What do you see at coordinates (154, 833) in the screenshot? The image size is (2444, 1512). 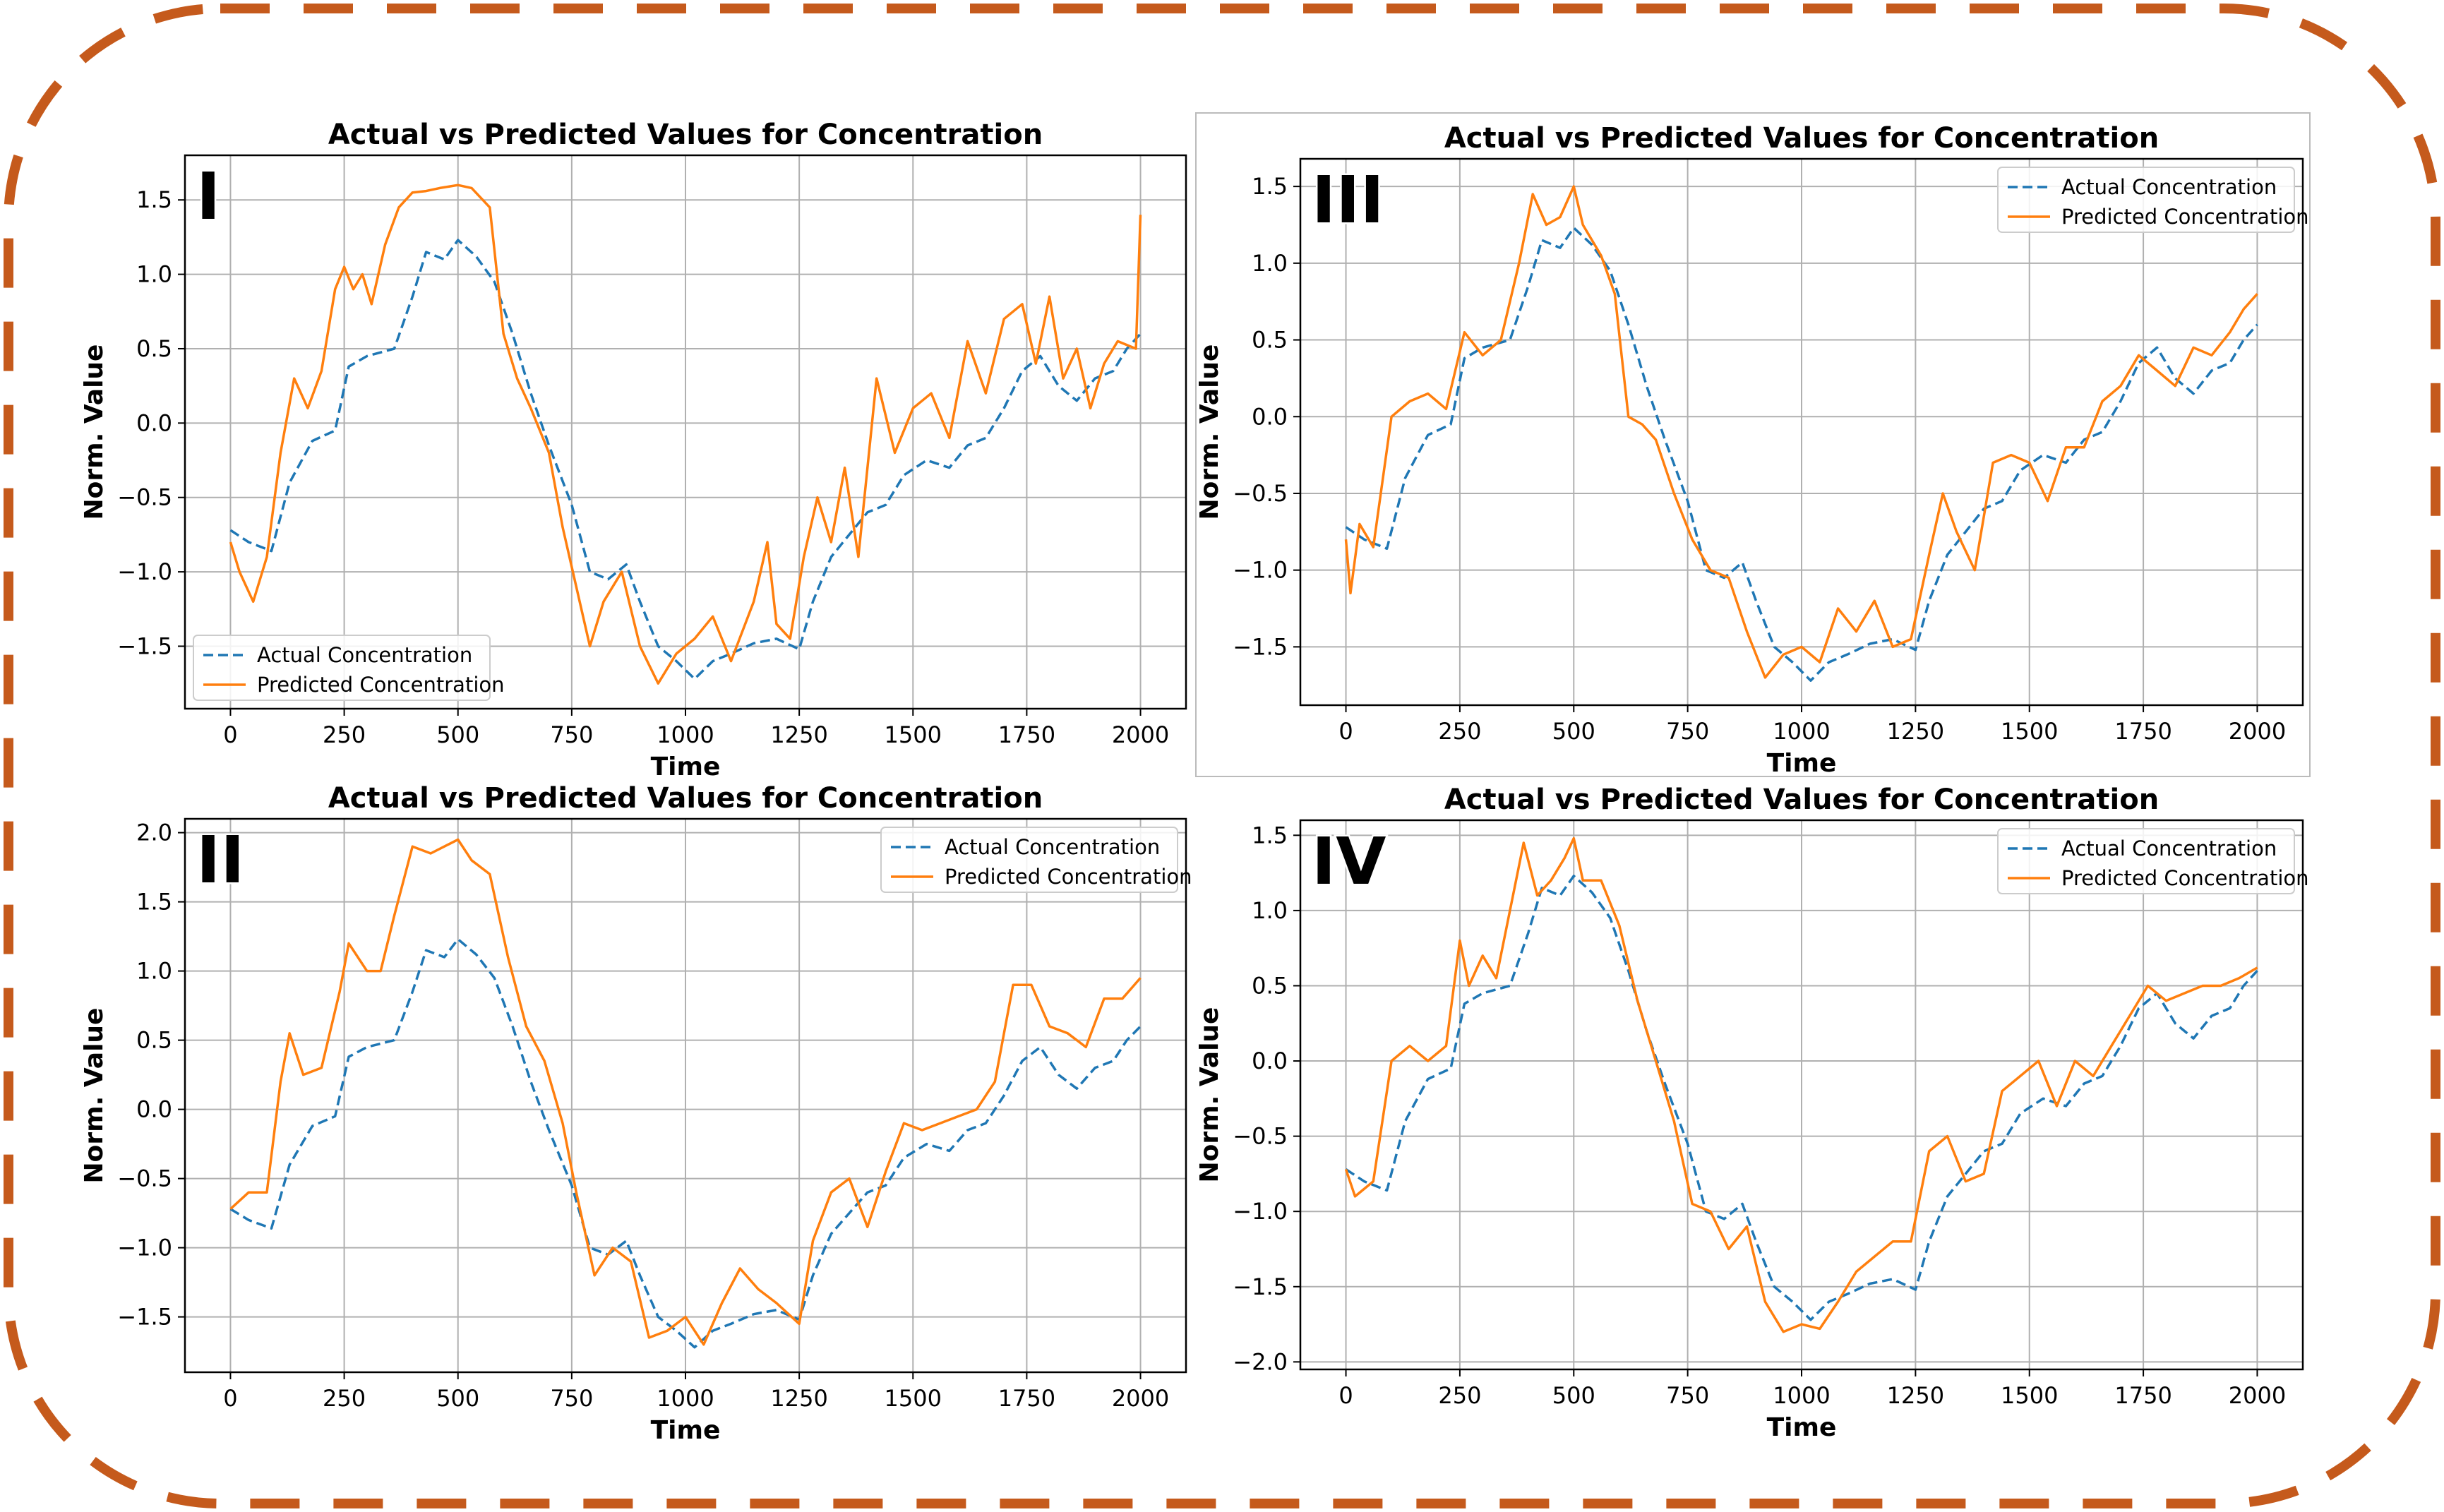 I see `y-tick-label: 2.0` at bounding box center [154, 833].